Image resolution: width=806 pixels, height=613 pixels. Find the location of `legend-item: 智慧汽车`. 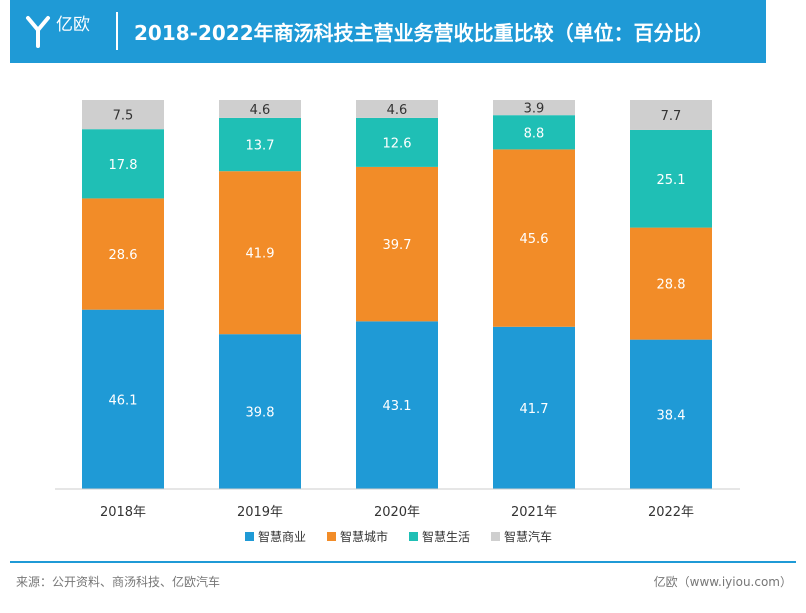

legend-item: 智慧汽车 is located at coordinates (521, 536).